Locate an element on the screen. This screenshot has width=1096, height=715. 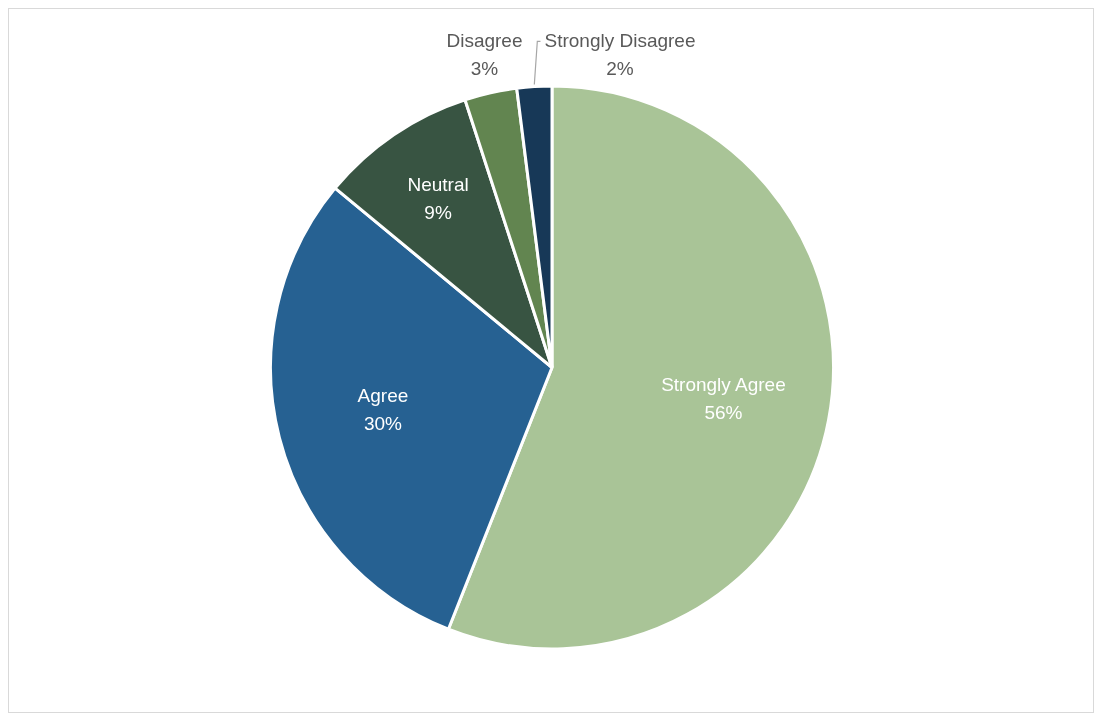
data-label: 3% is located at coordinates (484, 68).